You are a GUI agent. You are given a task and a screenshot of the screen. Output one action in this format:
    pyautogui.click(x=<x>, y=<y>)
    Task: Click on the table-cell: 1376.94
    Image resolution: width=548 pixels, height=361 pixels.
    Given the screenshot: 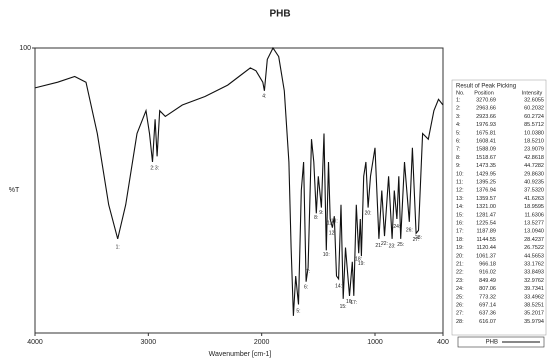 What is the action you would take?
    pyautogui.click(x=486, y=191)
    